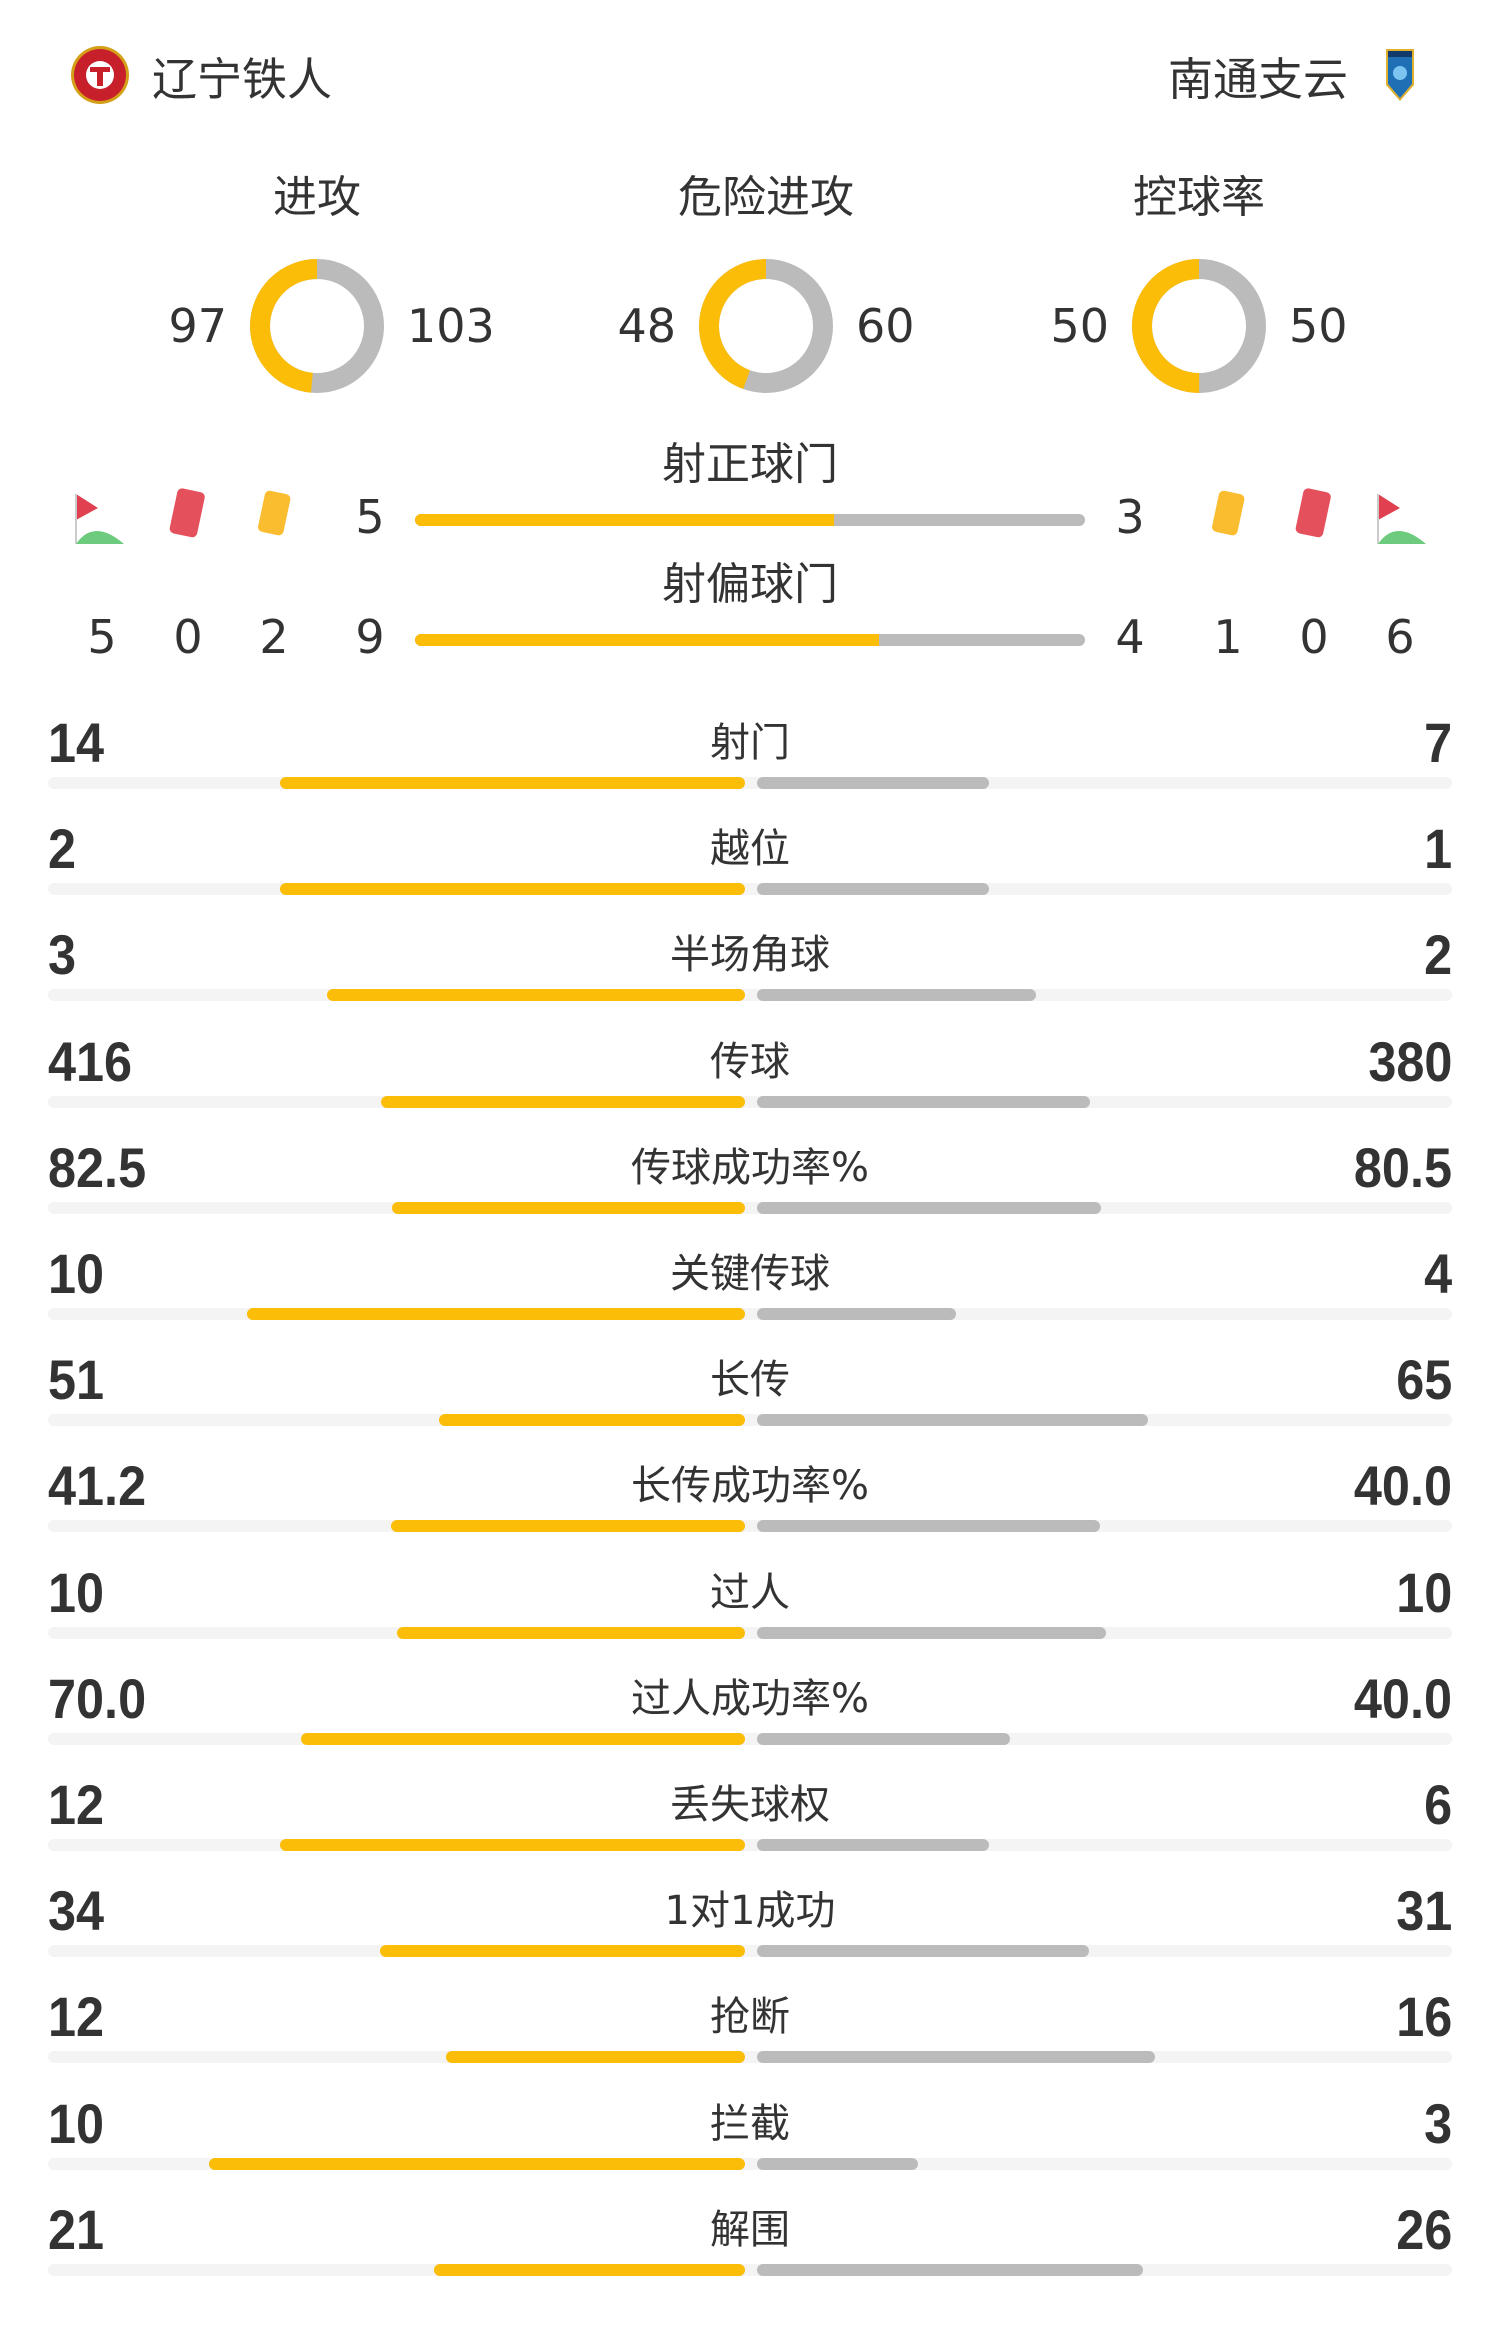  What do you see at coordinates (1400, 637) in the screenshot?
I see `away-corners: 6` at bounding box center [1400, 637].